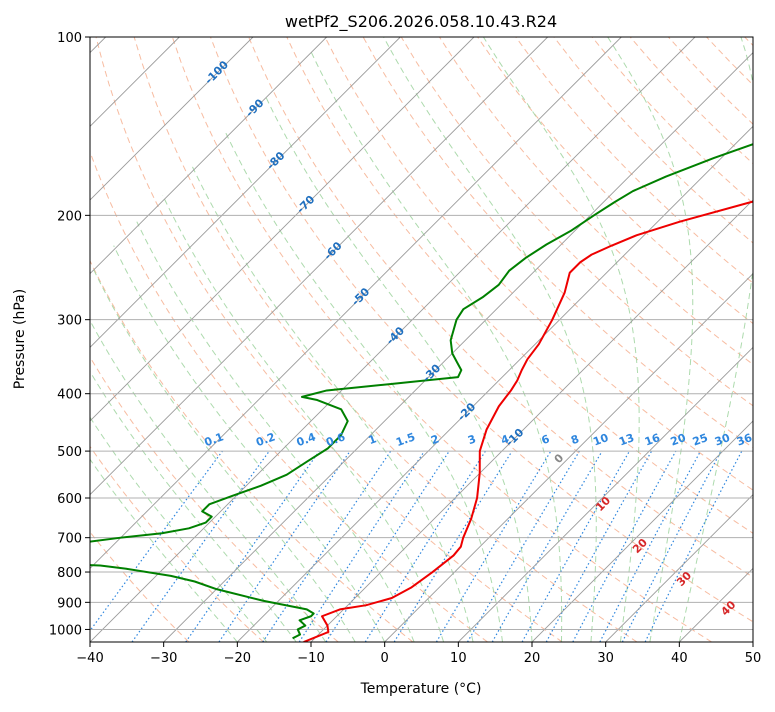 The height and width of the screenshot is (712, 775). I want to click on x-tick-label: −30, so click(163, 658).